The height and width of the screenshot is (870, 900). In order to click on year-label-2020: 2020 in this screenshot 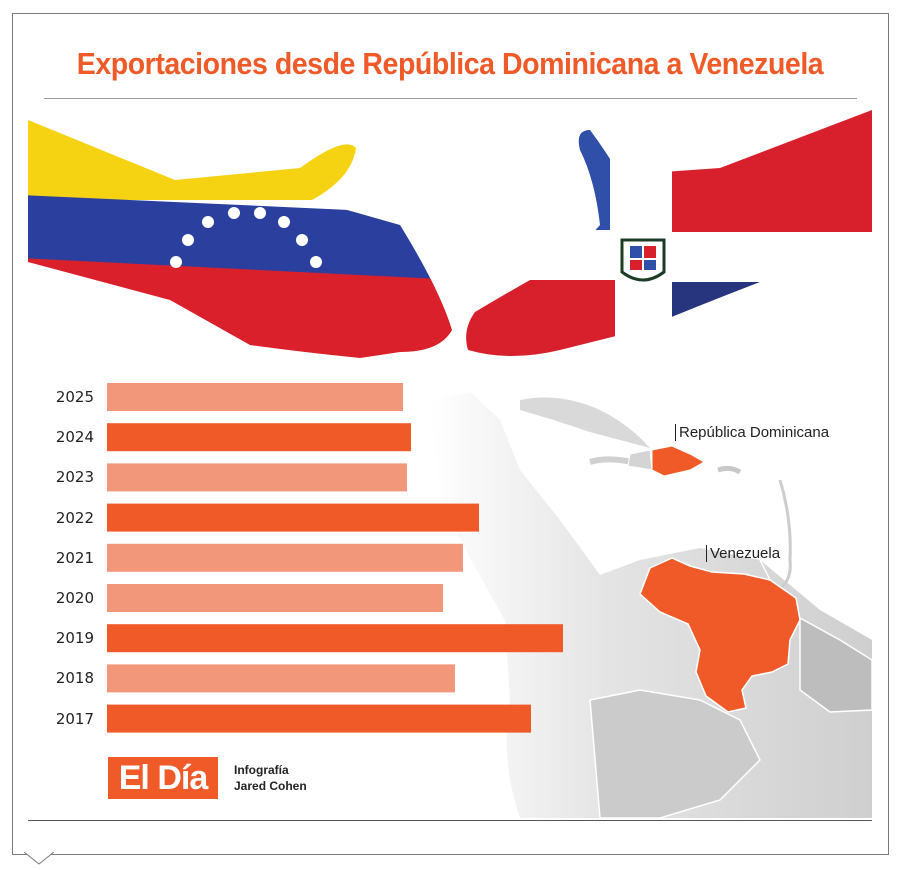, I will do `click(74, 598)`.